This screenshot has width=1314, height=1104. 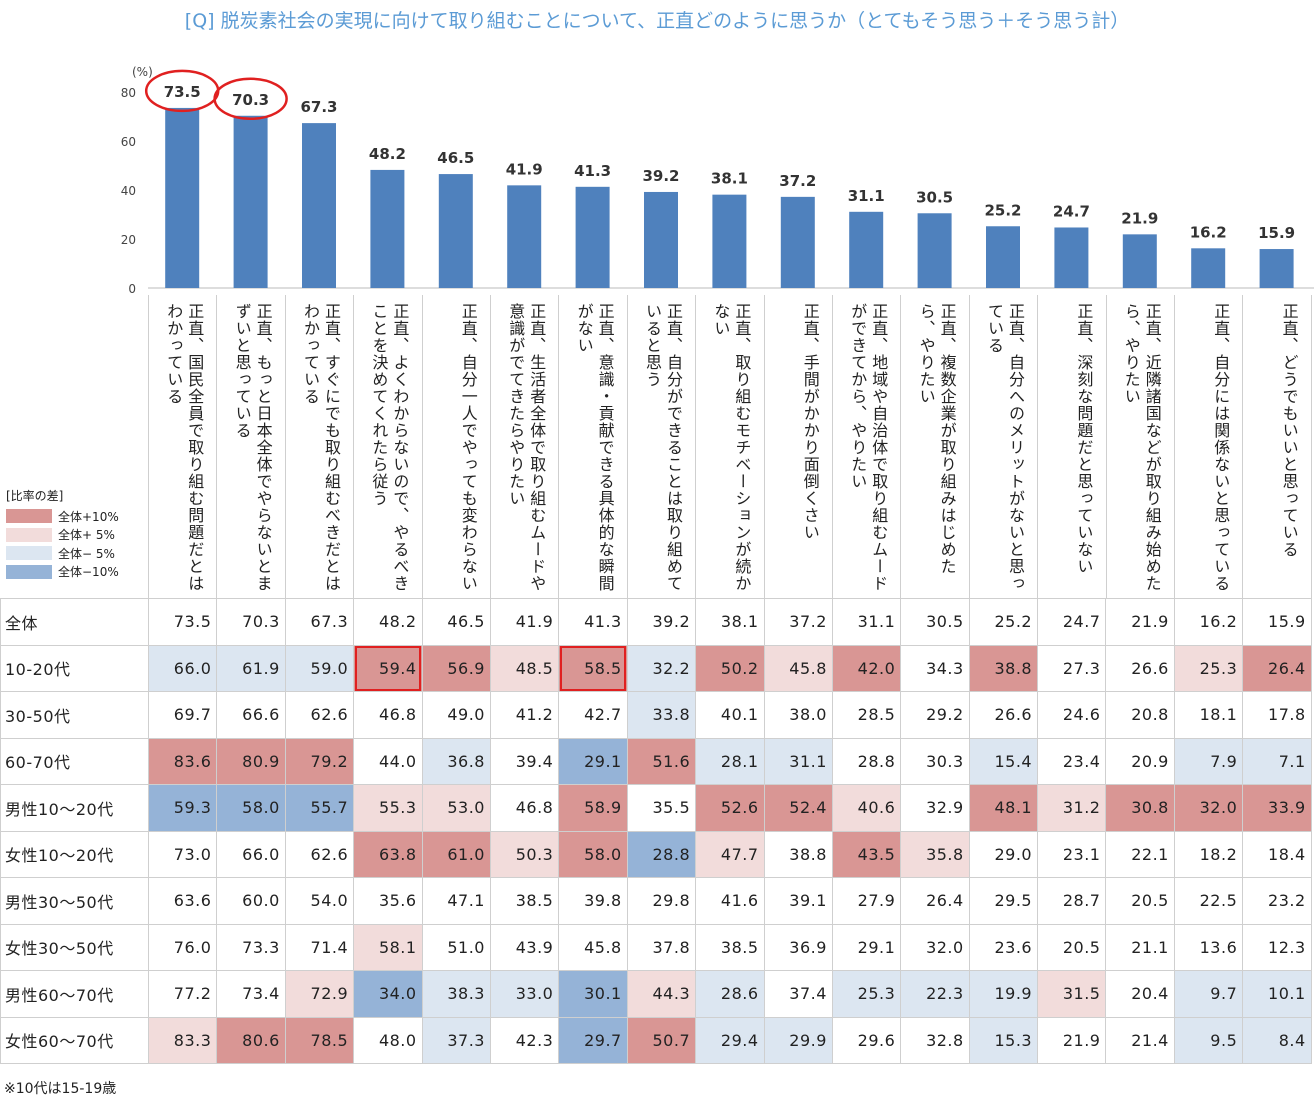 I want to click on table-cell: 52.6, so click(x=730, y=808).